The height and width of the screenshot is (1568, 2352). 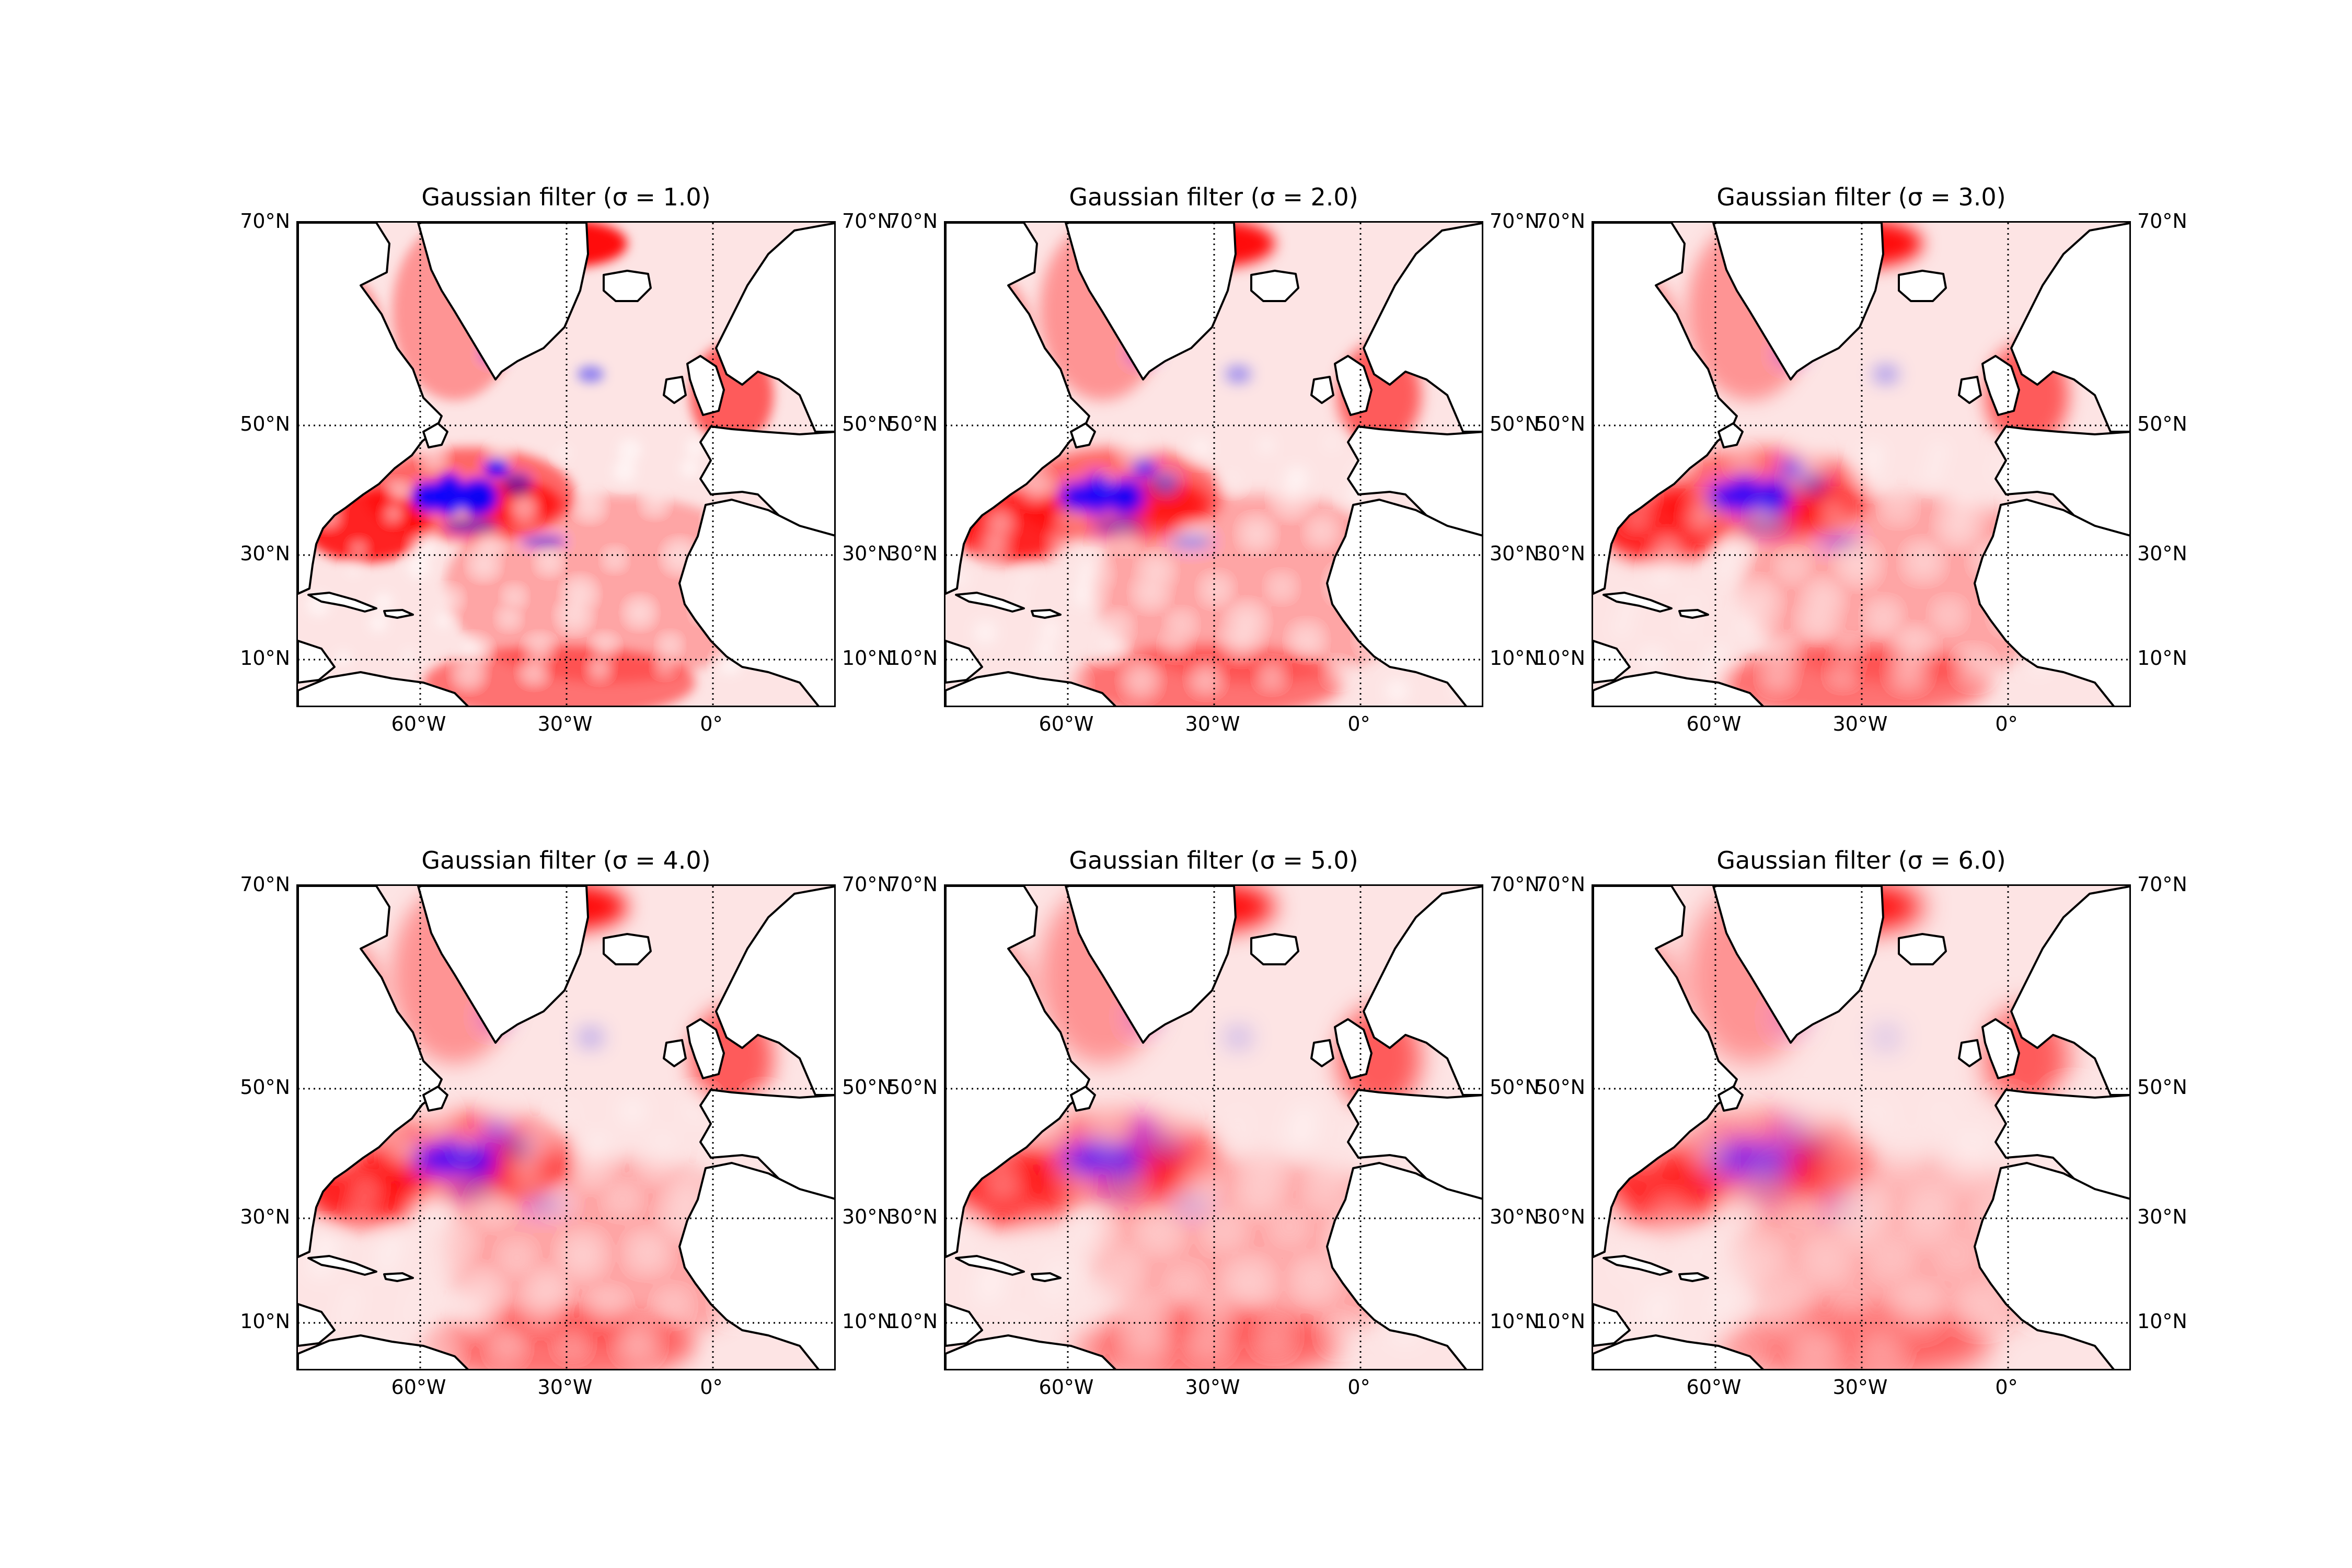 I want to click on map-area, so click(x=566, y=1127).